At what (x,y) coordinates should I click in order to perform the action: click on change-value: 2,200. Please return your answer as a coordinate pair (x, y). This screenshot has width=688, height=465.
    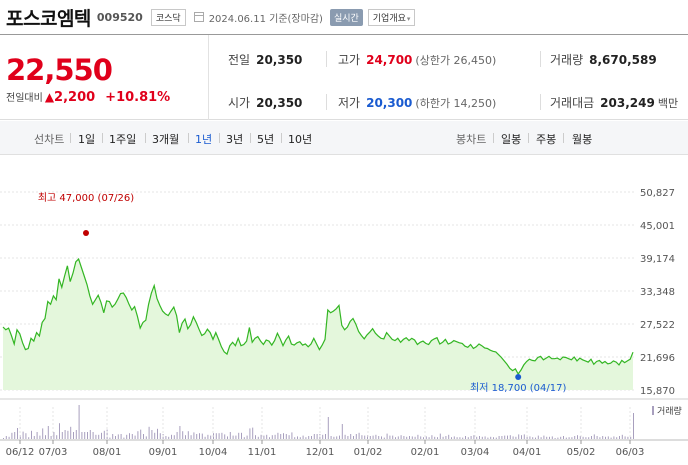
    Looking at the image, I should click on (75, 97).